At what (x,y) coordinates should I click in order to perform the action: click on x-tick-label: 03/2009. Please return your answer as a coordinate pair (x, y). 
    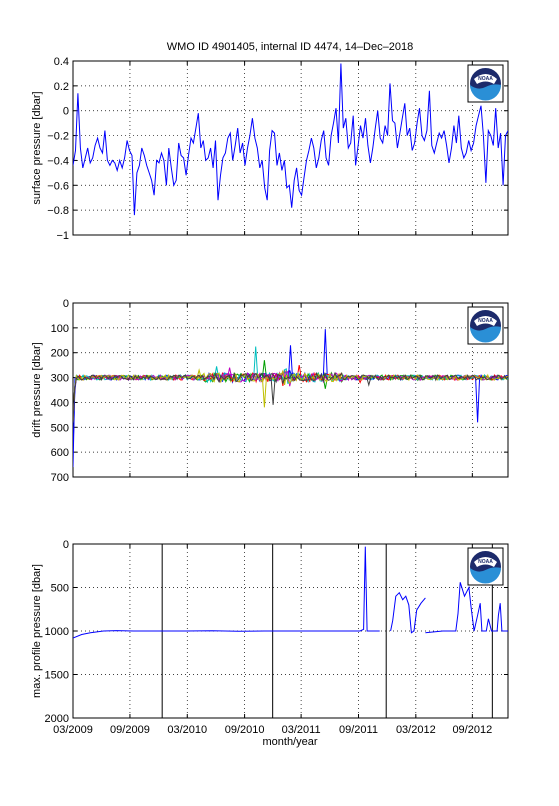
    Looking at the image, I should click on (73, 730).